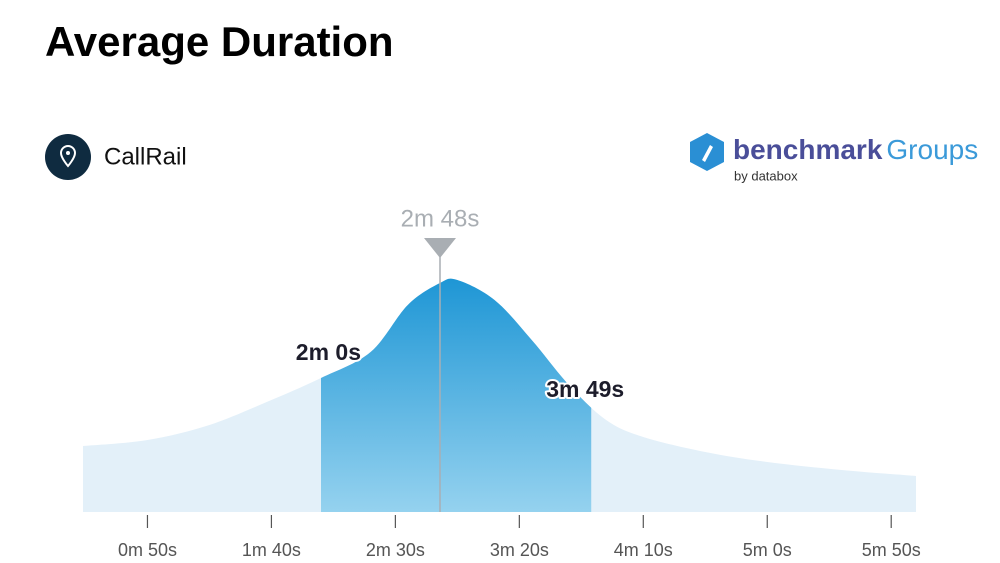 Image resolution: width=1000 pixels, height=563 pixels. I want to click on x-tick-label: 4m 10s, so click(643, 550).